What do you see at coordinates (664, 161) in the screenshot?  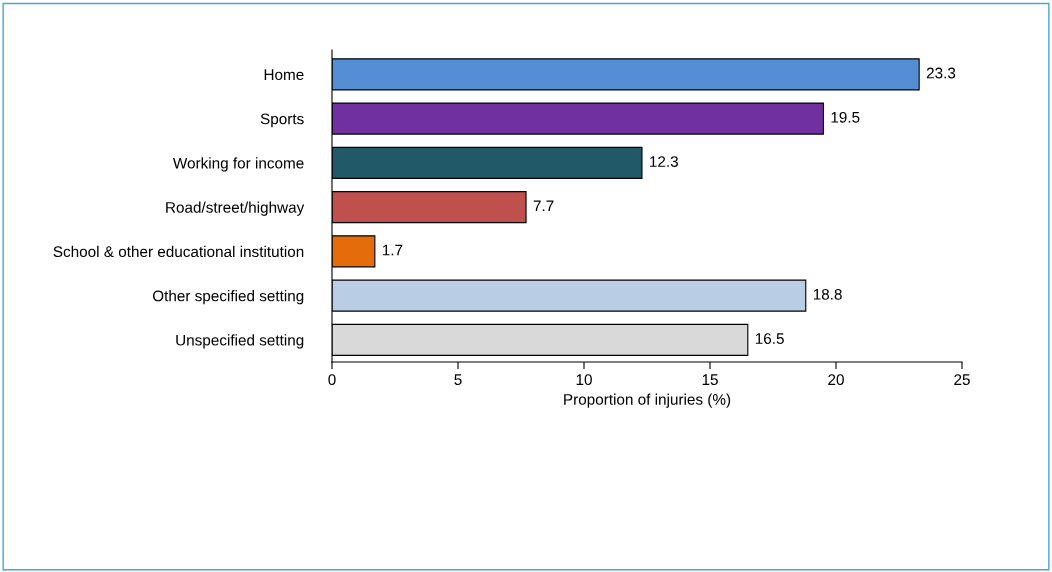 I see `data-label: 12.3` at bounding box center [664, 161].